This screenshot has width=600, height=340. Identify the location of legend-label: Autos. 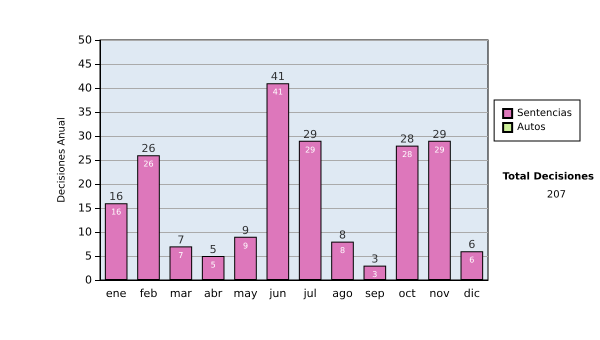
(531, 127).